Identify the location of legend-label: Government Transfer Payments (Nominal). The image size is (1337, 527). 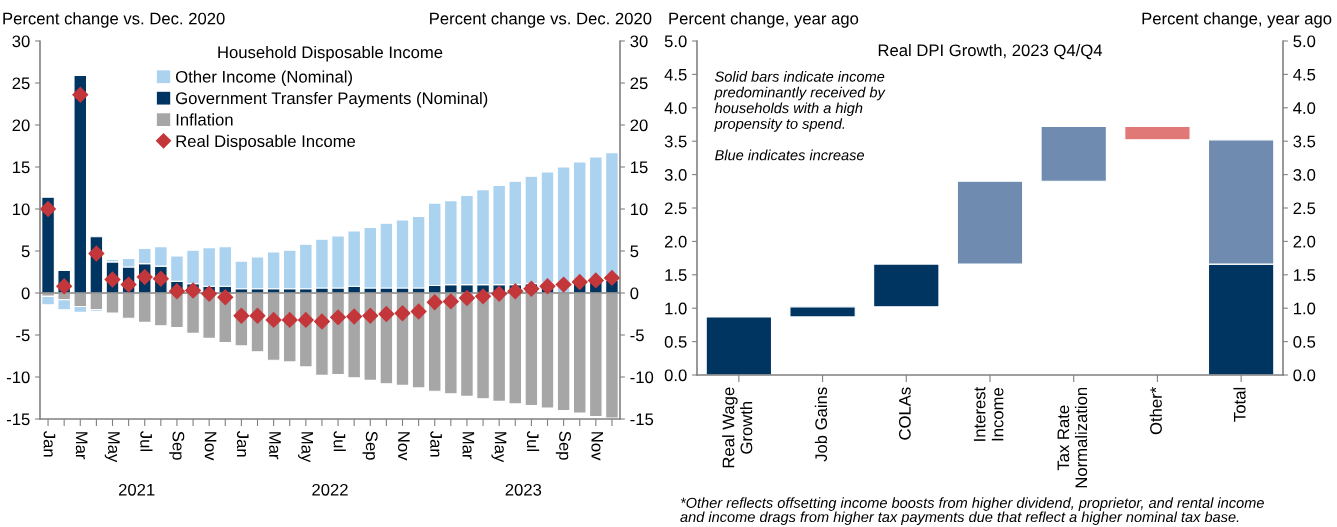
(332, 99).